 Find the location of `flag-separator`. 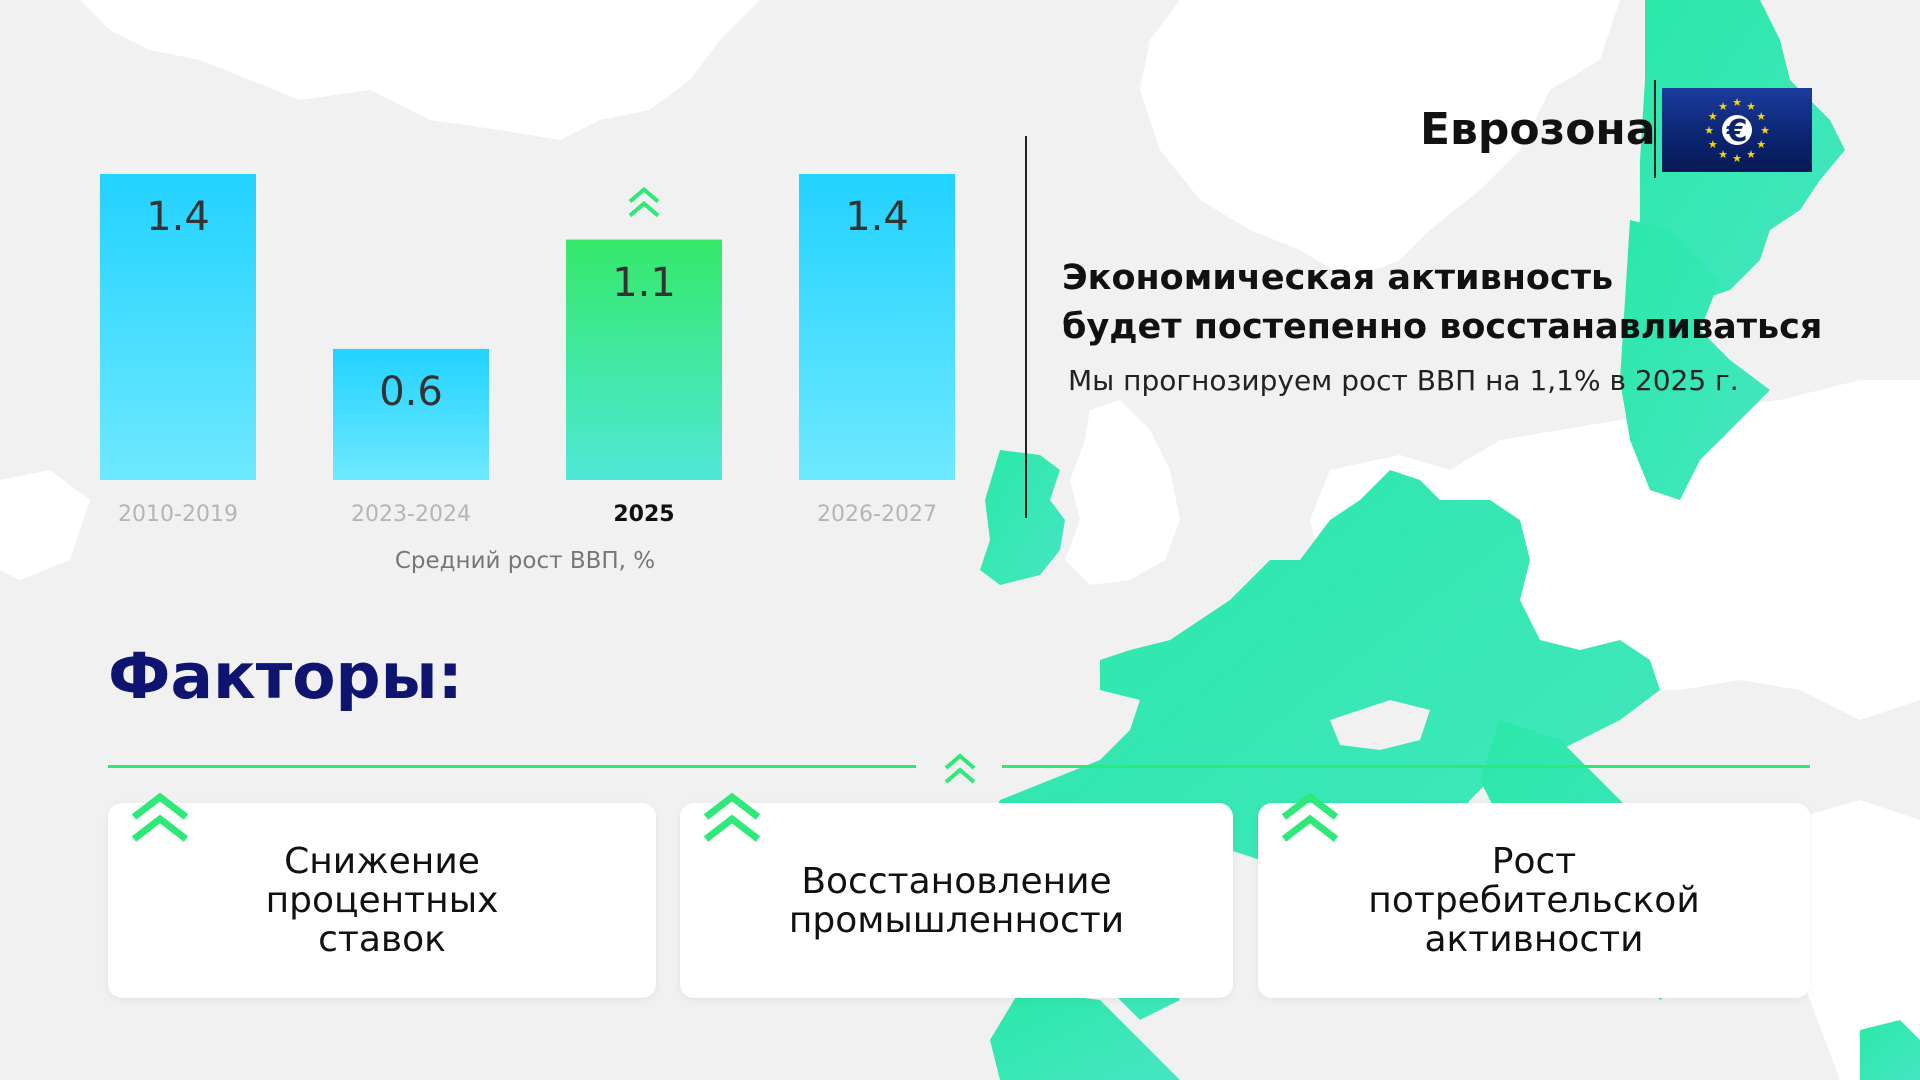

flag-separator is located at coordinates (1655, 129).